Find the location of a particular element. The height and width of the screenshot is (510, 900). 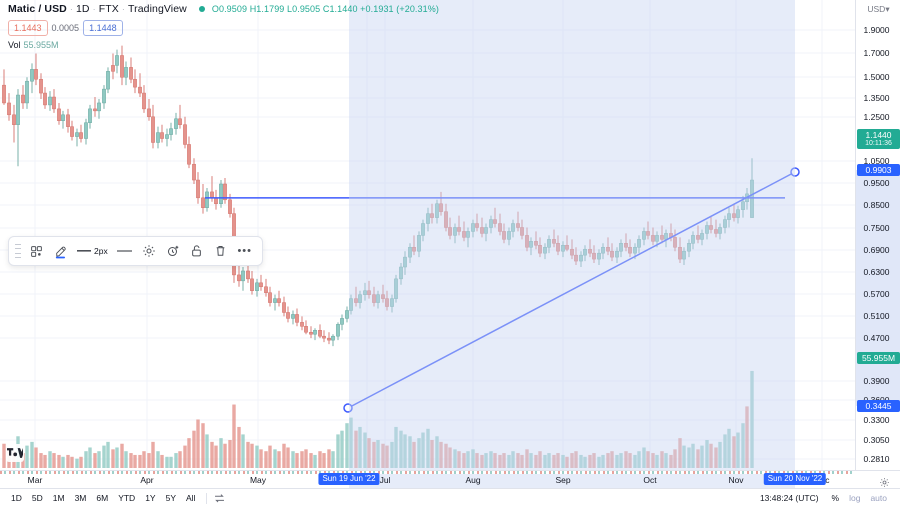

volume-legend: Vol 55.955M is located at coordinates (223, 45).